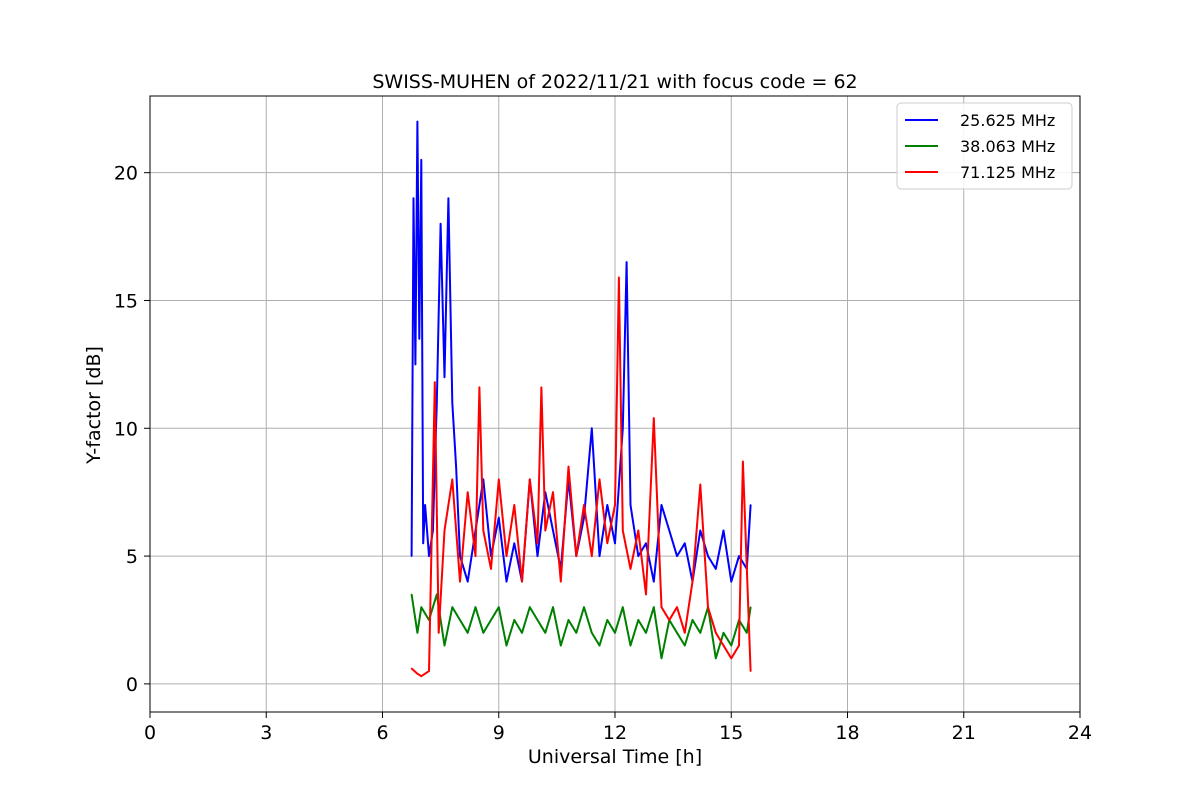 Image resolution: width=1200 pixels, height=800 pixels. I want to click on x-tick-label: 0, so click(150, 733).